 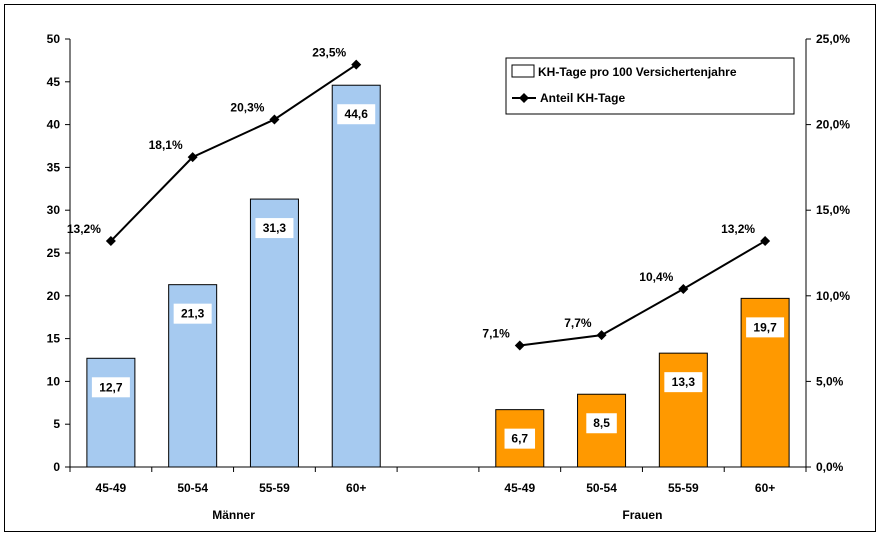 I want to click on bar-data-label: 31,3, so click(x=275, y=228).